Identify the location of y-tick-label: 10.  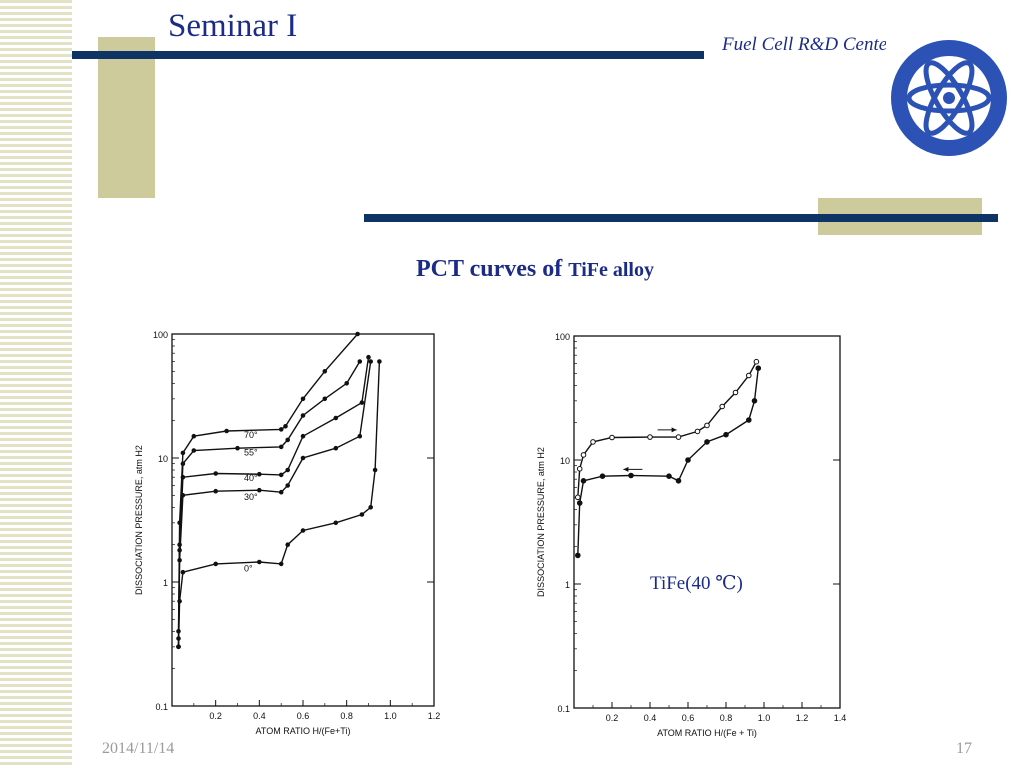
(163, 459).